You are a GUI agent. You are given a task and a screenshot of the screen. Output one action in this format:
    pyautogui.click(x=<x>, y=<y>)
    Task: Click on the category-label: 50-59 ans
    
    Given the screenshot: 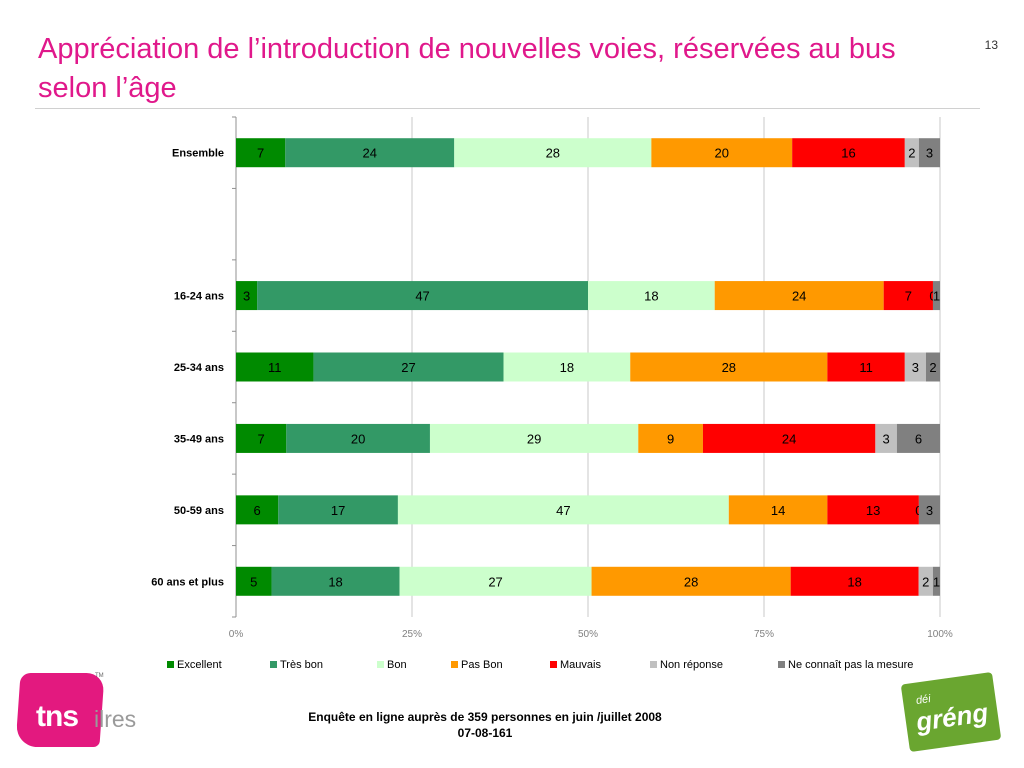 What is the action you would take?
    pyautogui.click(x=199, y=511)
    